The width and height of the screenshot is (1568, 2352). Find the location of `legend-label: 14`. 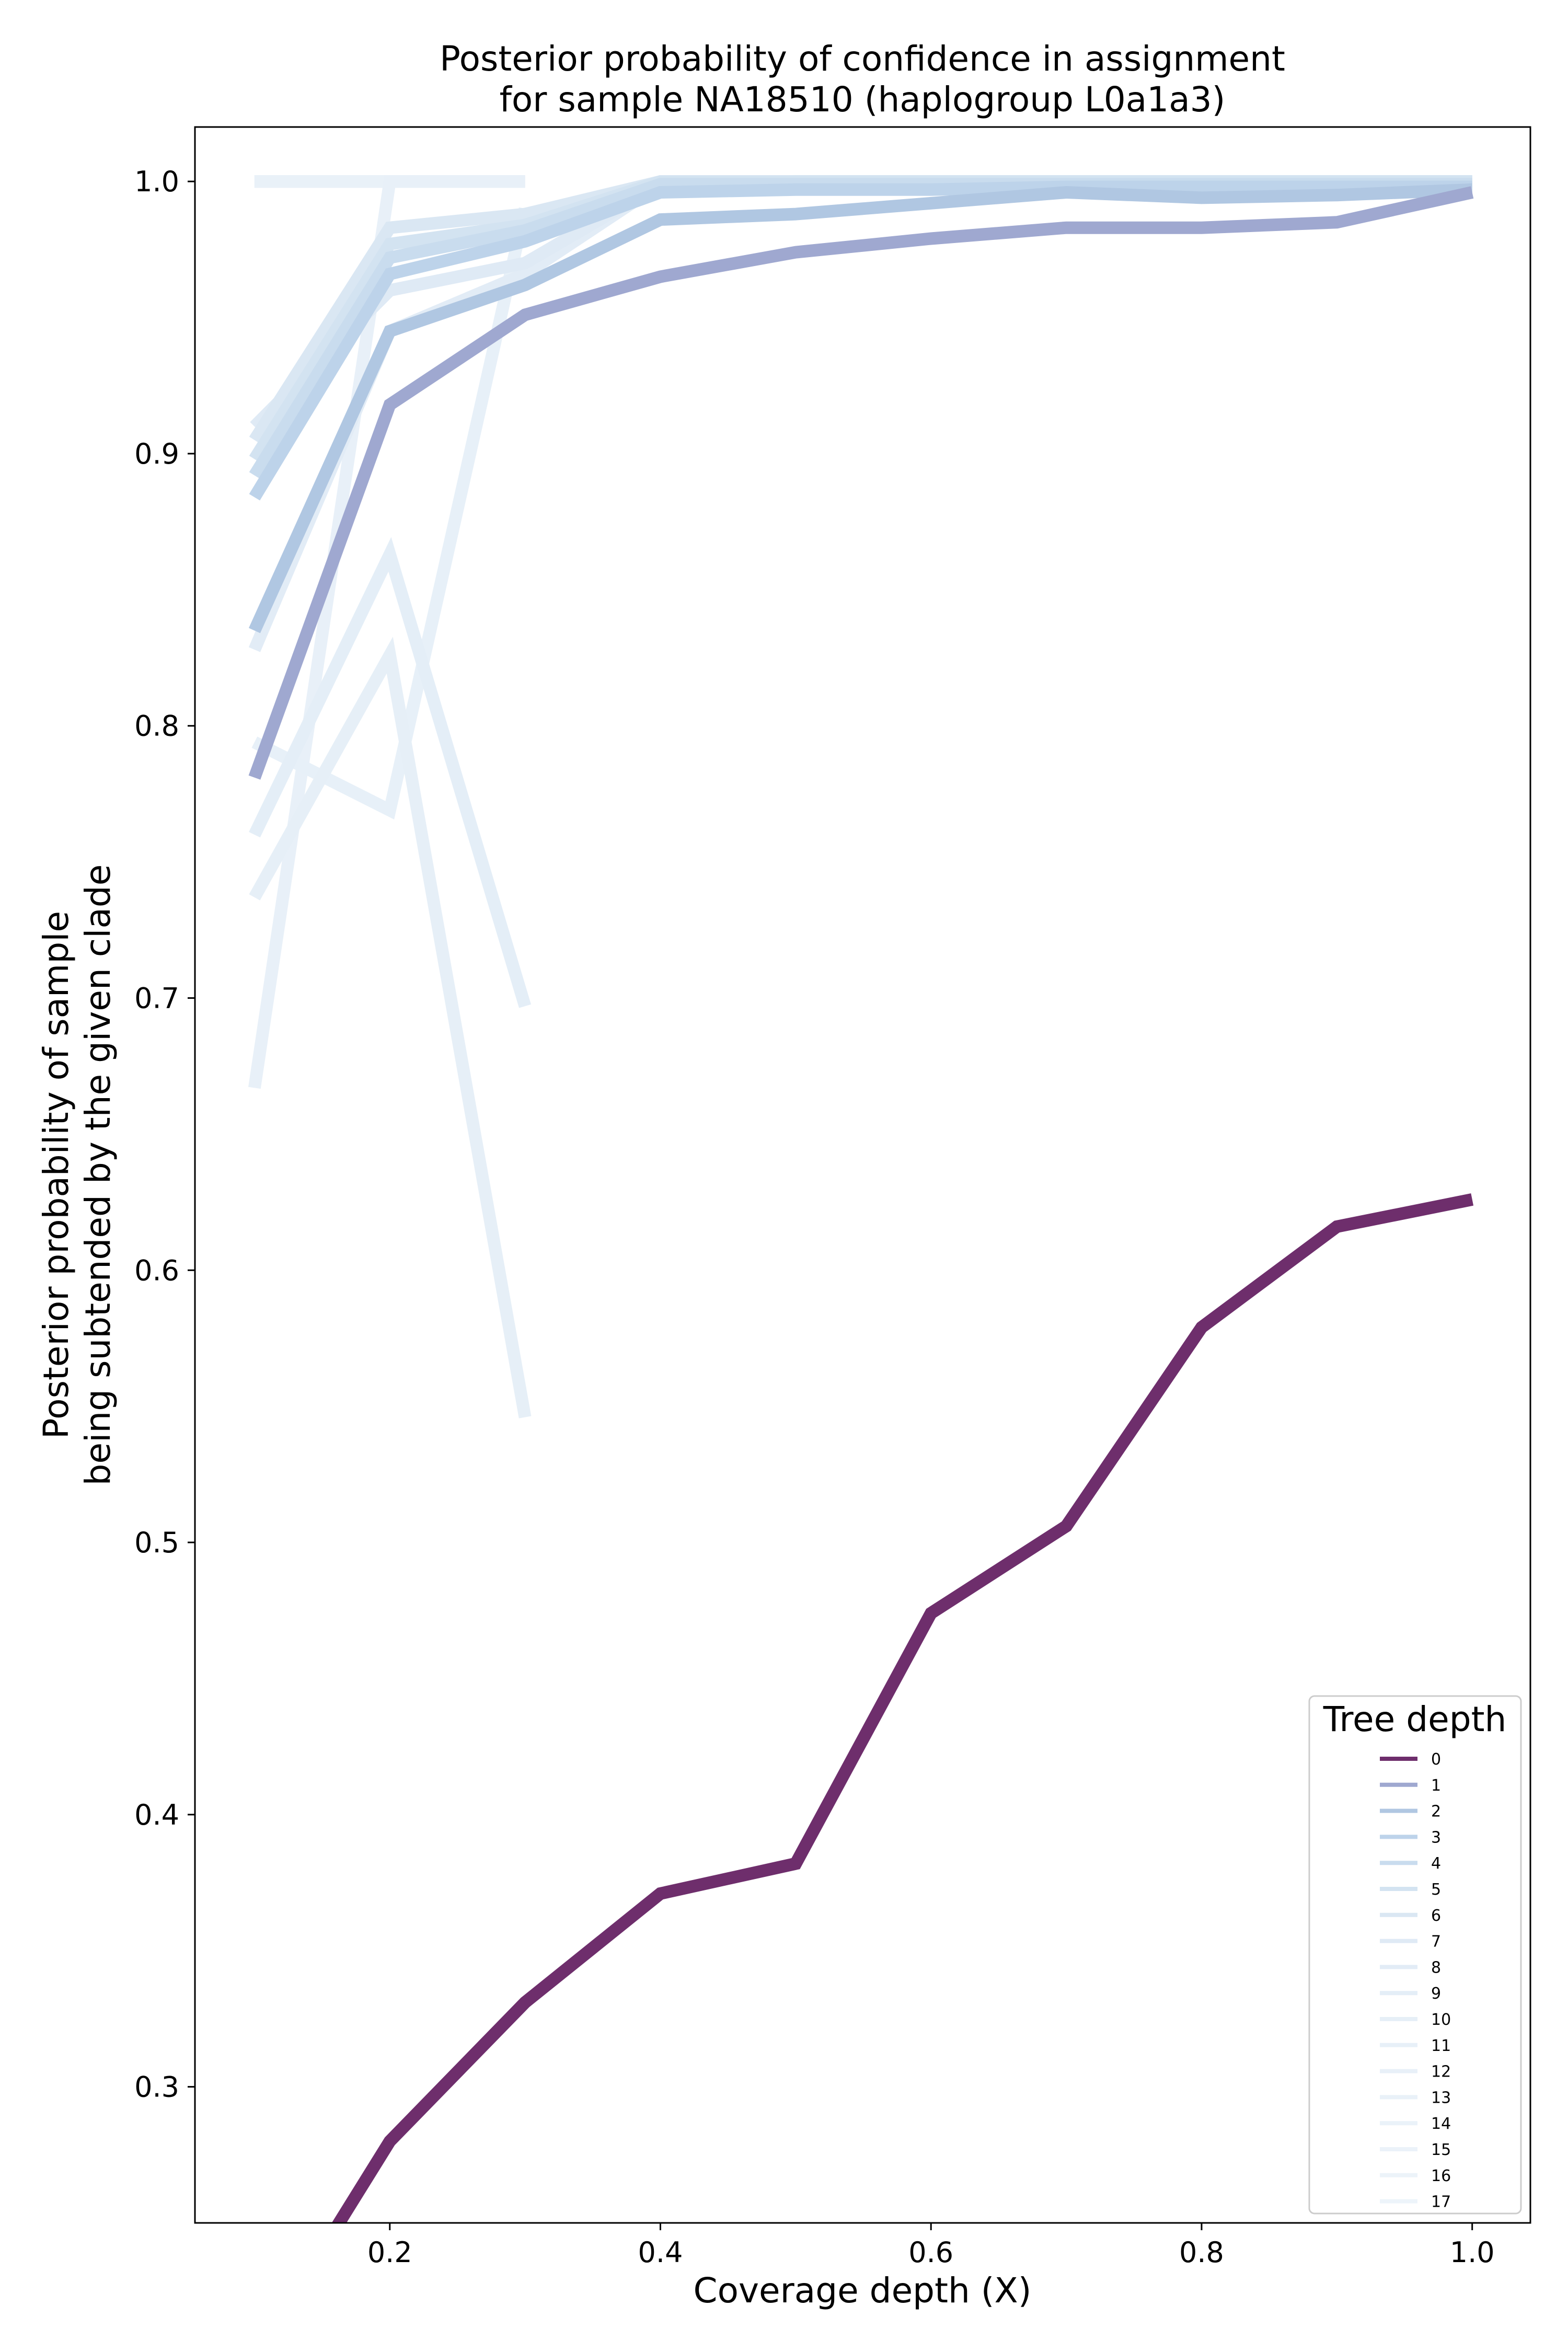

legend-label: 14 is located at coordinates (1441, 2124).